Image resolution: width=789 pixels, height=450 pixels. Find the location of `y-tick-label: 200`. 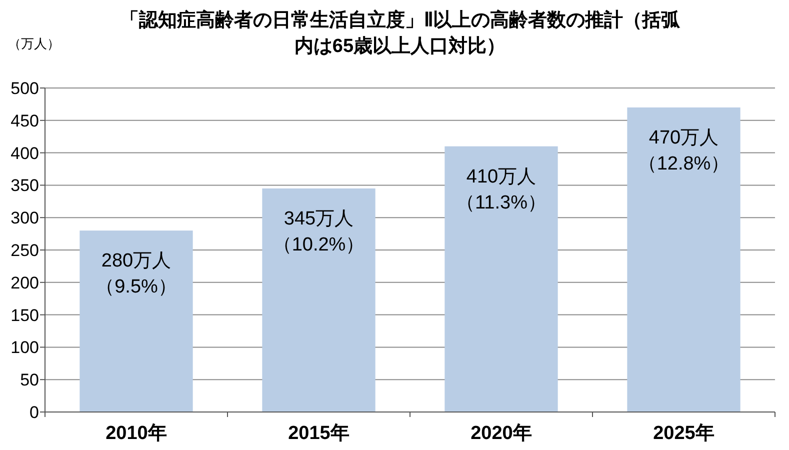

y-tick-label: 200 is located at coordinates (24, 282).